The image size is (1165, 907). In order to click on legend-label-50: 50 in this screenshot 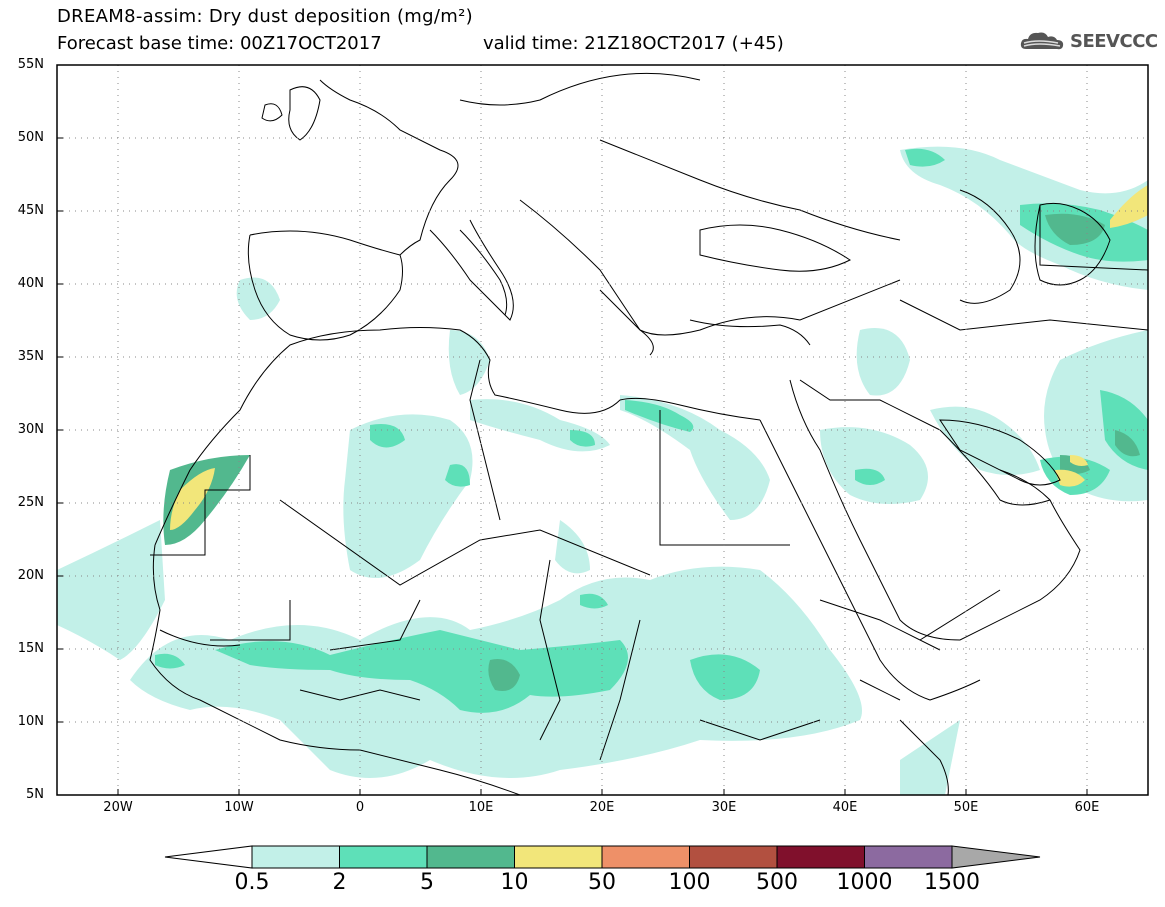, I will do `click(602, 882)`.